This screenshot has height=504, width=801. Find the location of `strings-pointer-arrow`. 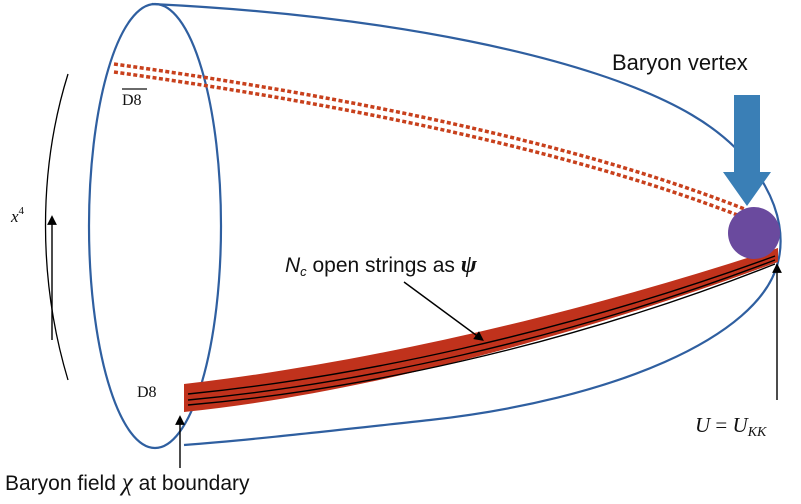

strings-pointer-arrow is located at coordinates (443, 311).